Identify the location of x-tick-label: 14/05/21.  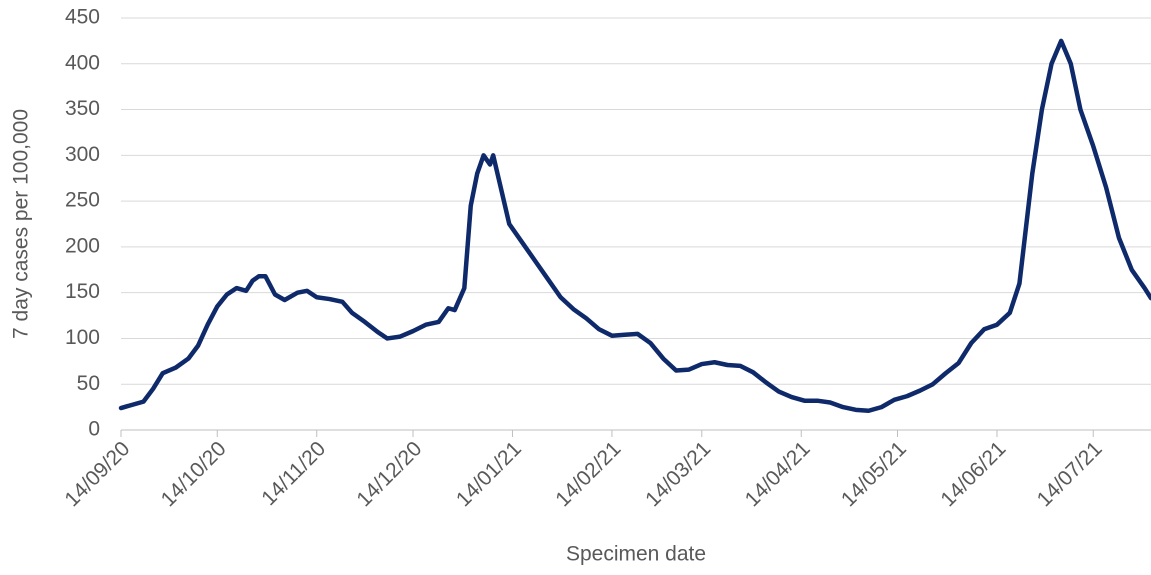
(874, 474).